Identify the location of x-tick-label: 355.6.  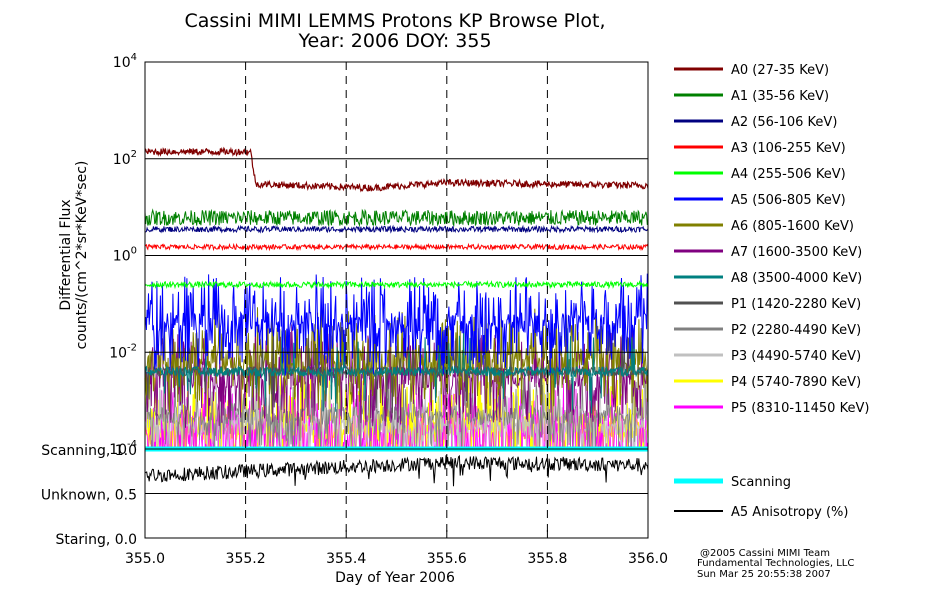
(447, 559).